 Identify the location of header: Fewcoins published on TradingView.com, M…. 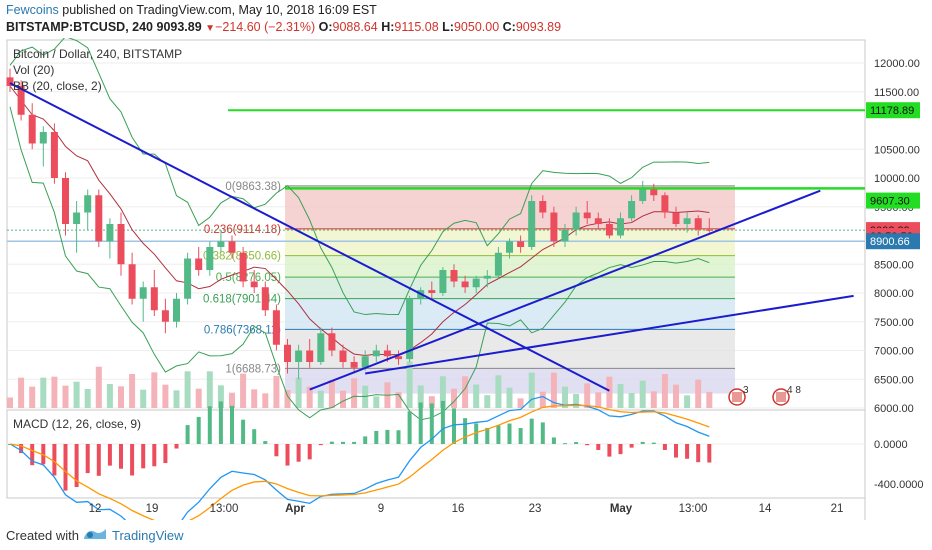
(466, 19).